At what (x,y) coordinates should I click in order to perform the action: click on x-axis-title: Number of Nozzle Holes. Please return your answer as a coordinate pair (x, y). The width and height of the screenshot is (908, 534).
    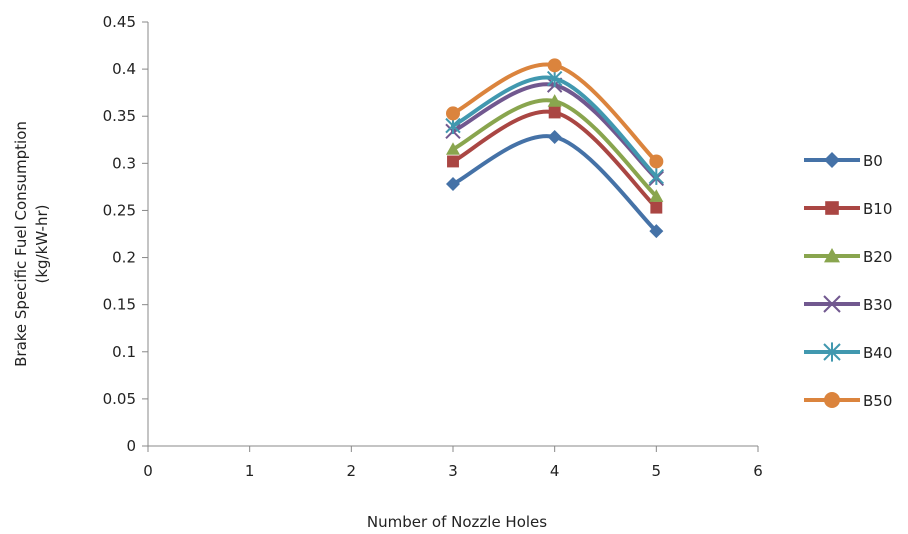
    Looking at the image, I should click on (457, 522).